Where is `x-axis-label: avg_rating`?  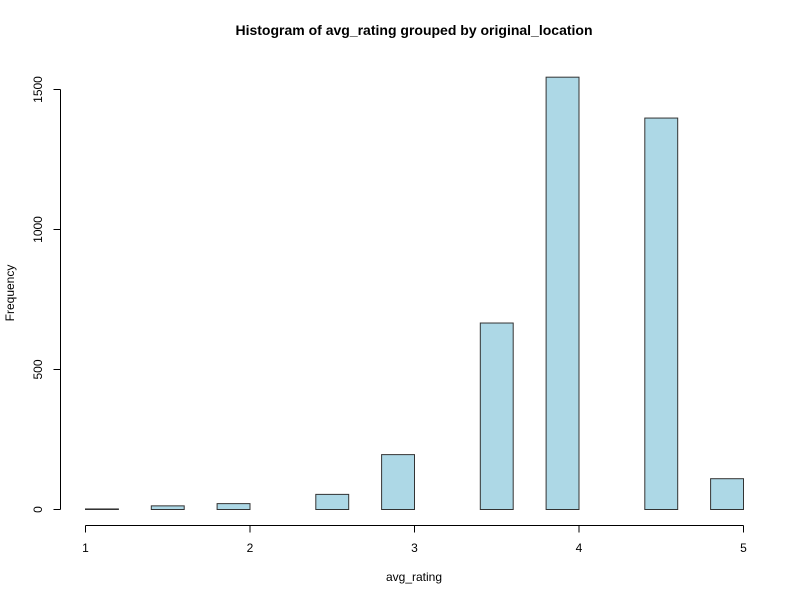 x-axis-label: avg_rating is located at coordinates (414, 577).